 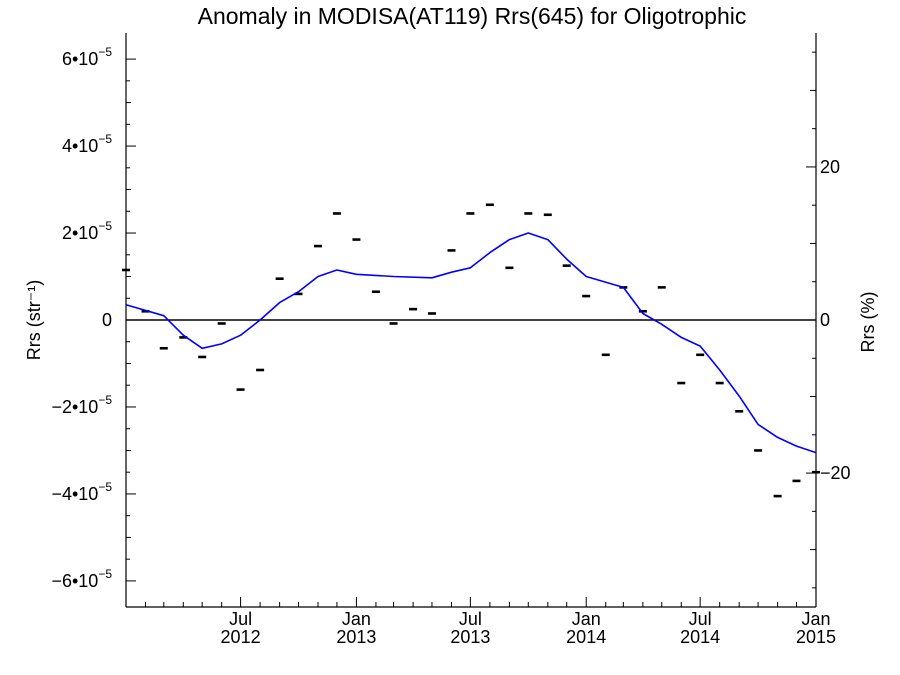 What do you see at coordinates (825, 320) in the screenshot?
I see `y-right-tick-label: 0` at bounding box center [825, 320].